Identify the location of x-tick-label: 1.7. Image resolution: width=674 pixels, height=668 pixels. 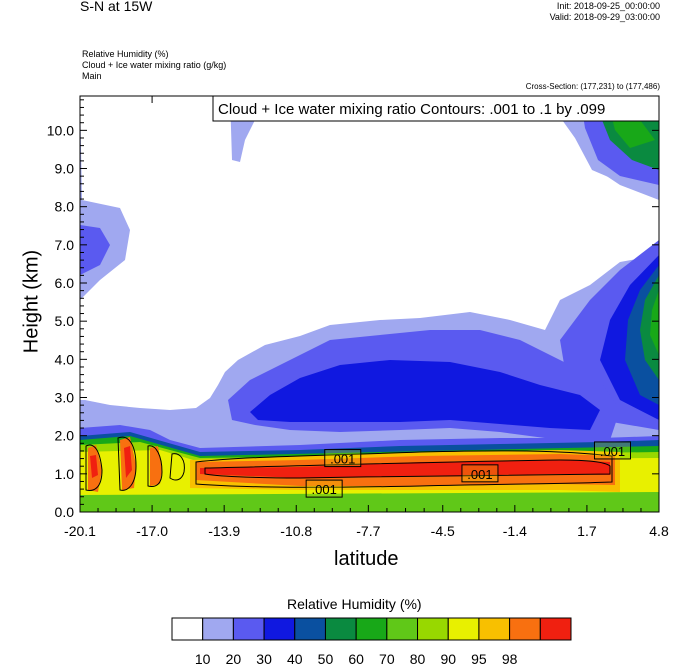
(587, 531).